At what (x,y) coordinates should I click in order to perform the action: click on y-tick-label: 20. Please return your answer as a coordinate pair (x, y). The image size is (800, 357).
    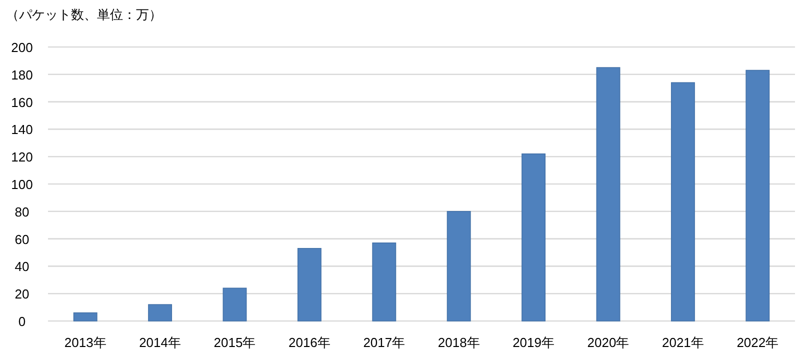
    Looking at the image, I should click on (22, 294).